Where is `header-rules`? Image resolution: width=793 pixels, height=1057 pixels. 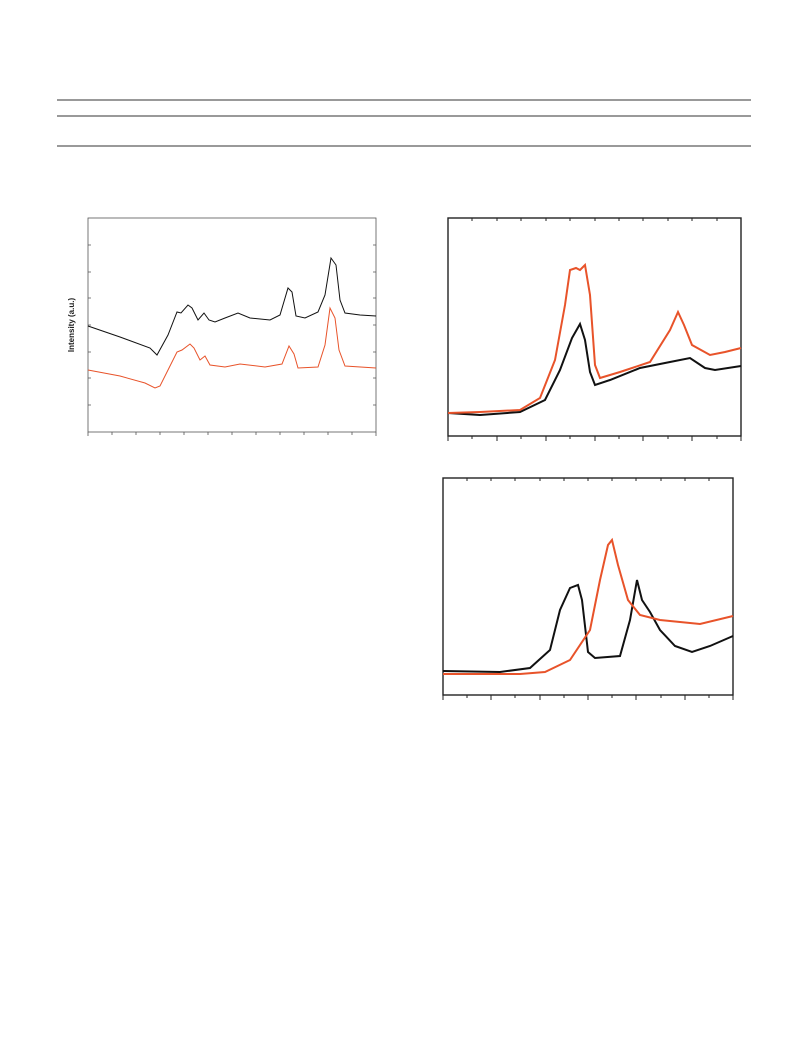
header-rules is located at coordinates (404, 123).